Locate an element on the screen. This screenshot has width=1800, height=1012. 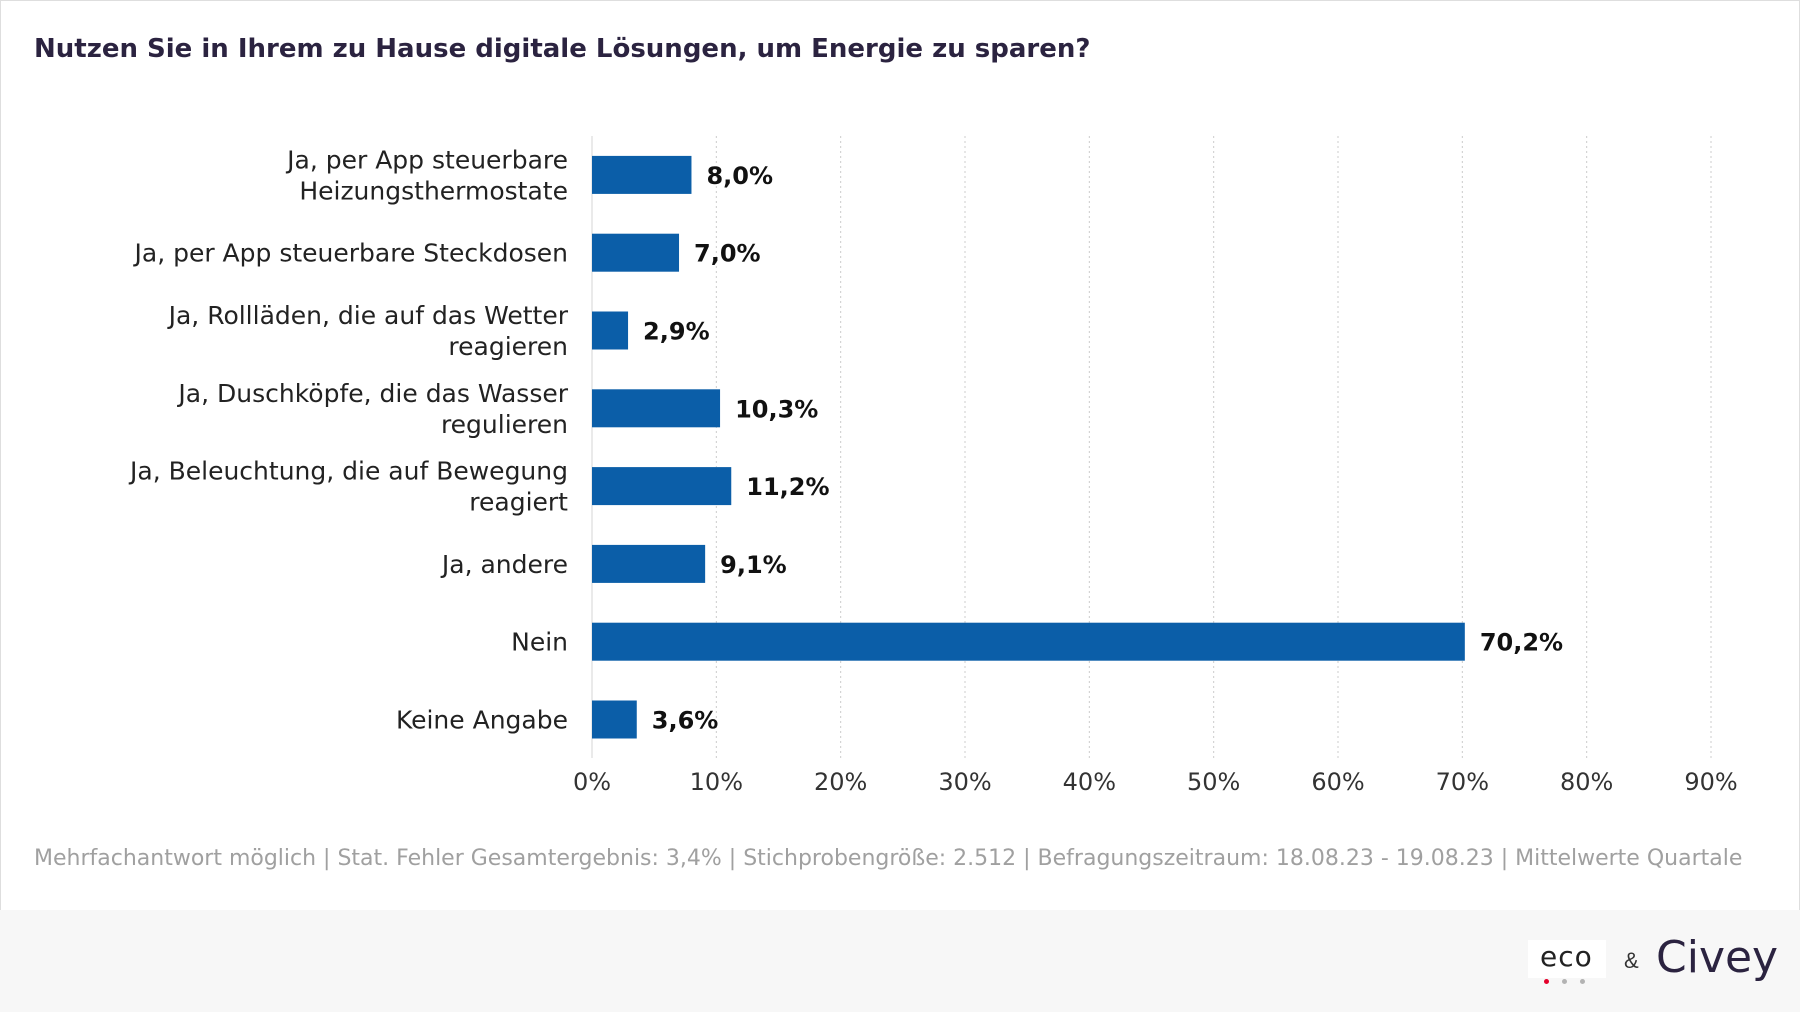
x-tick-label: 70% is located at coordinates (1462, 782).